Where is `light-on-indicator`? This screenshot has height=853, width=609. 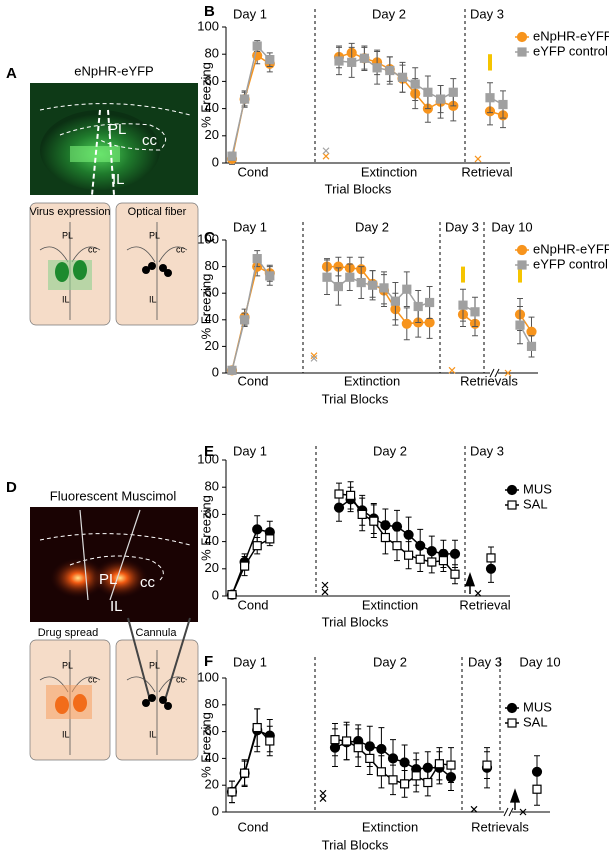 light-on-indicator is located at coordinates (463, 274).